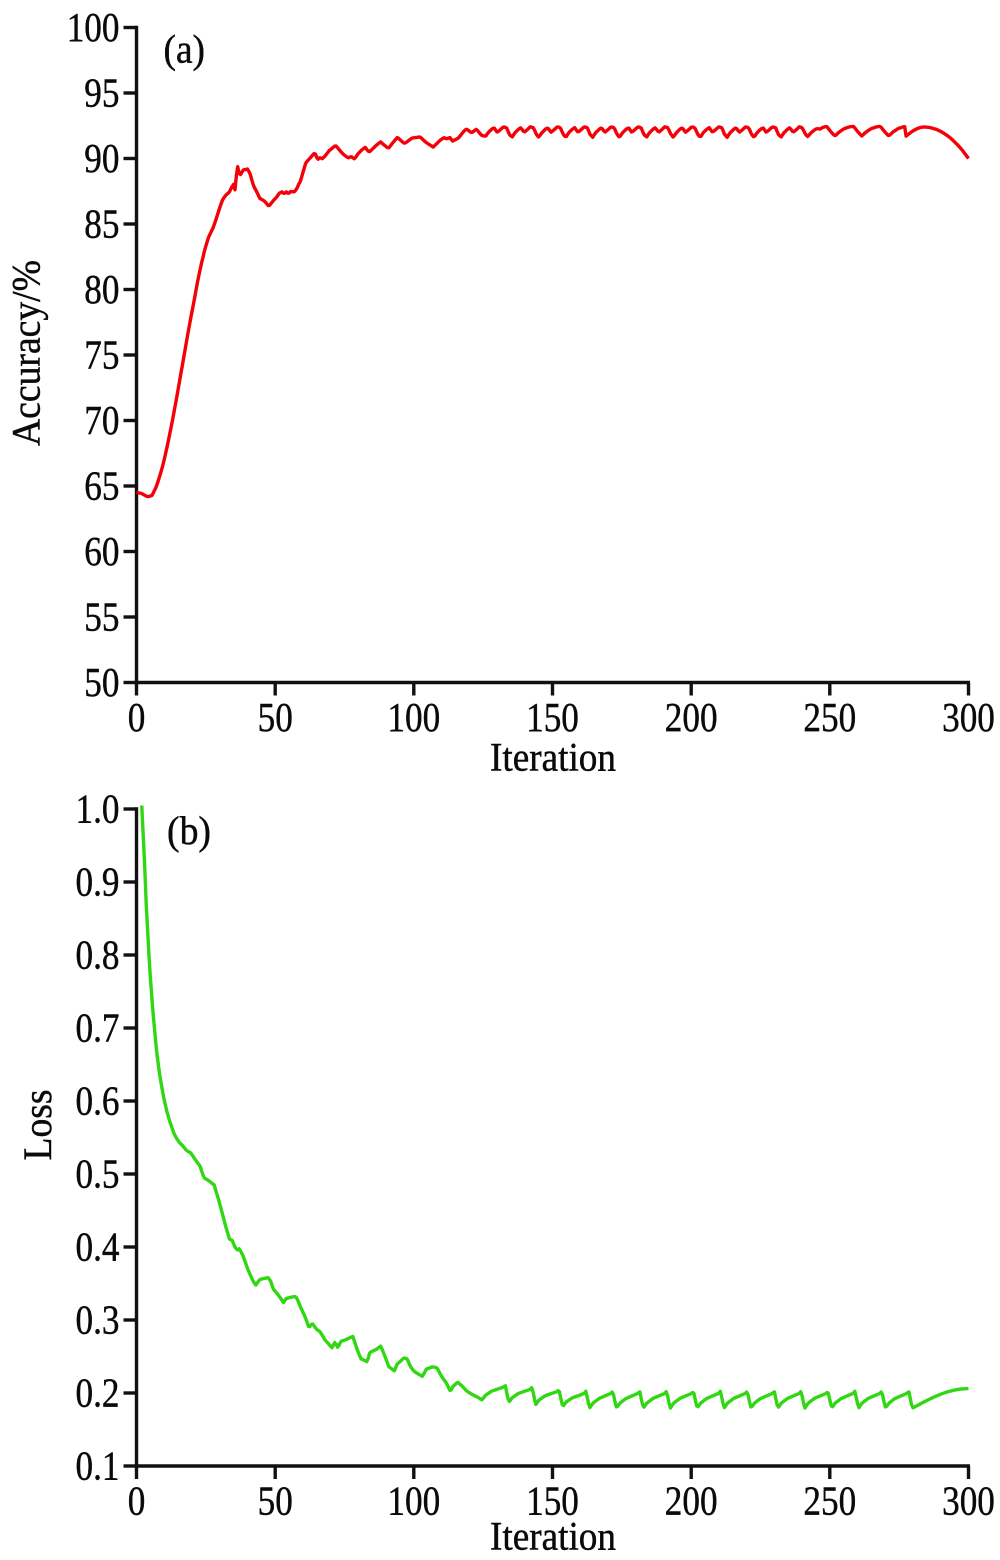 The width and height of the screenshot is (1000, 1560). What do you see at coordinates (98, 809) in the screenshot?
I see `svg-text: 1.0` at bounding box center [98, 809].